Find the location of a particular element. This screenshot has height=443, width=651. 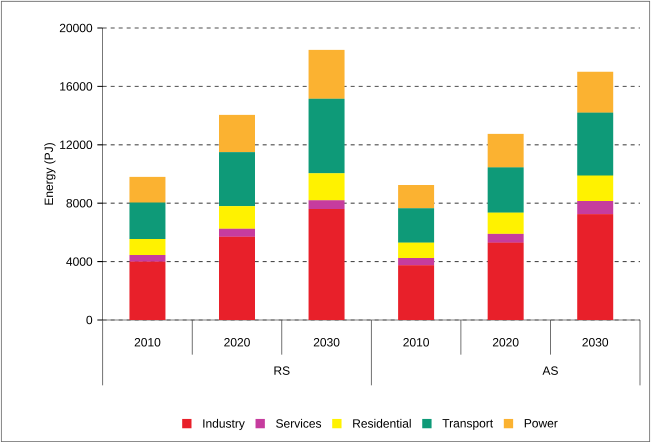

y-tick-label: 12000 is located at coordinates (76, 145).